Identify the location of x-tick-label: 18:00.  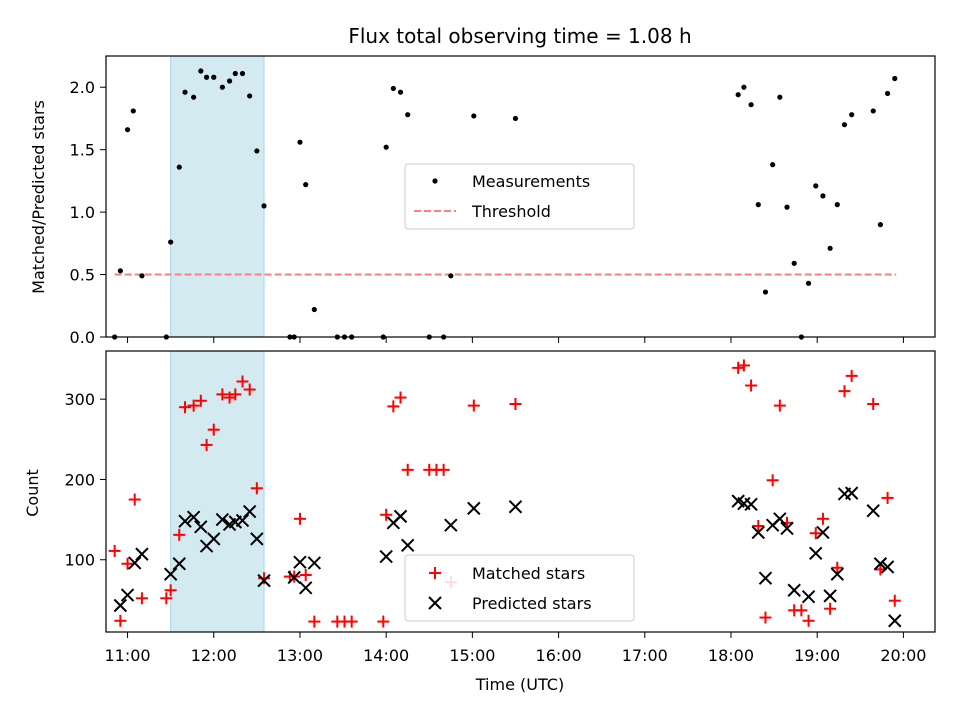
(731, 655).